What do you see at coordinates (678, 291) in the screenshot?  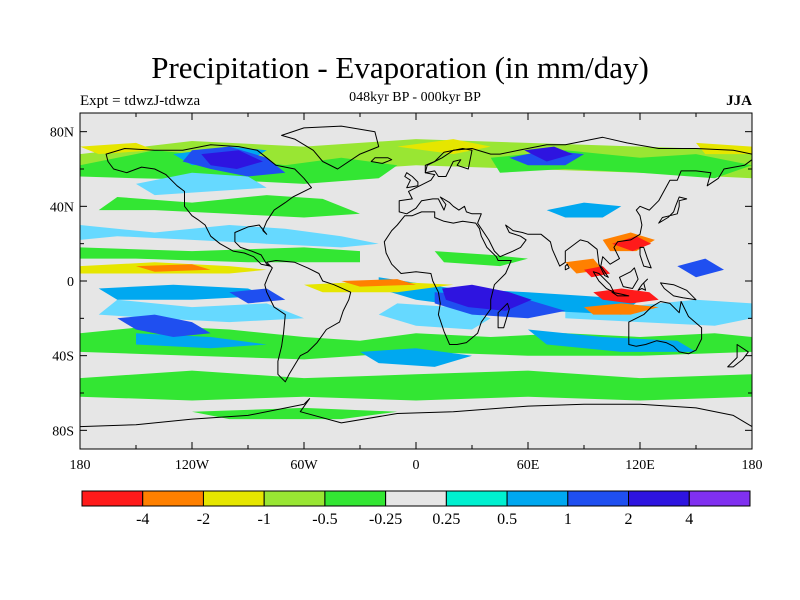 I see `coastline-new-guinea` at bounding box center [678, 291].